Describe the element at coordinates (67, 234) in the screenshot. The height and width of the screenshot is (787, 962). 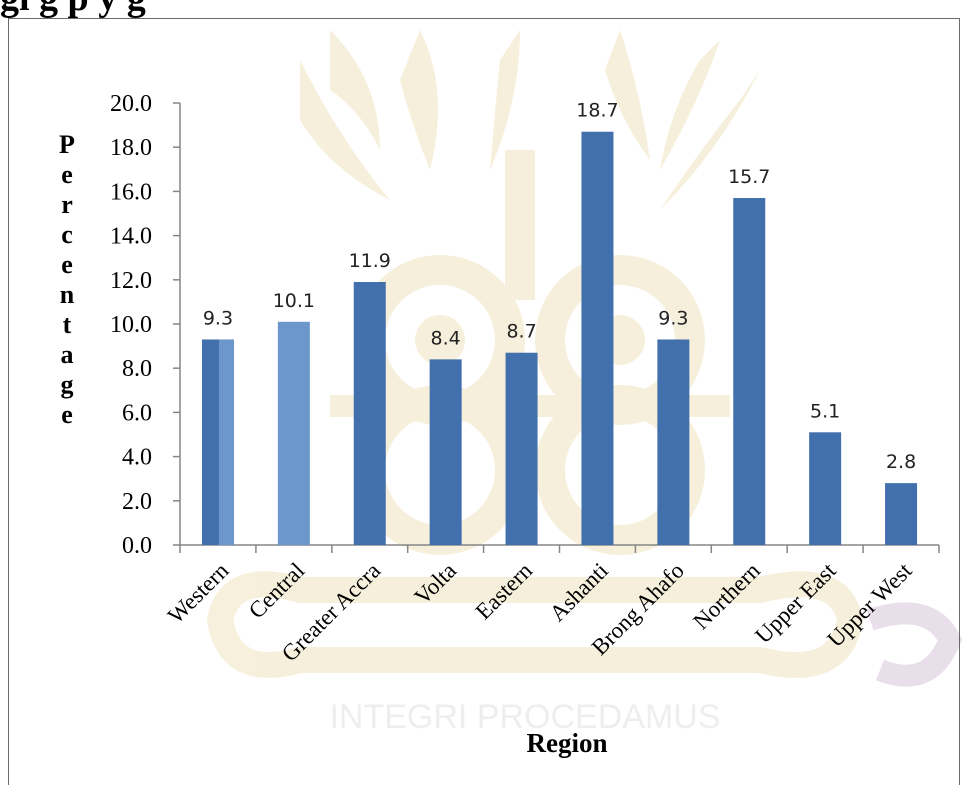
I see `y-axis-title-letter: c` at that location.